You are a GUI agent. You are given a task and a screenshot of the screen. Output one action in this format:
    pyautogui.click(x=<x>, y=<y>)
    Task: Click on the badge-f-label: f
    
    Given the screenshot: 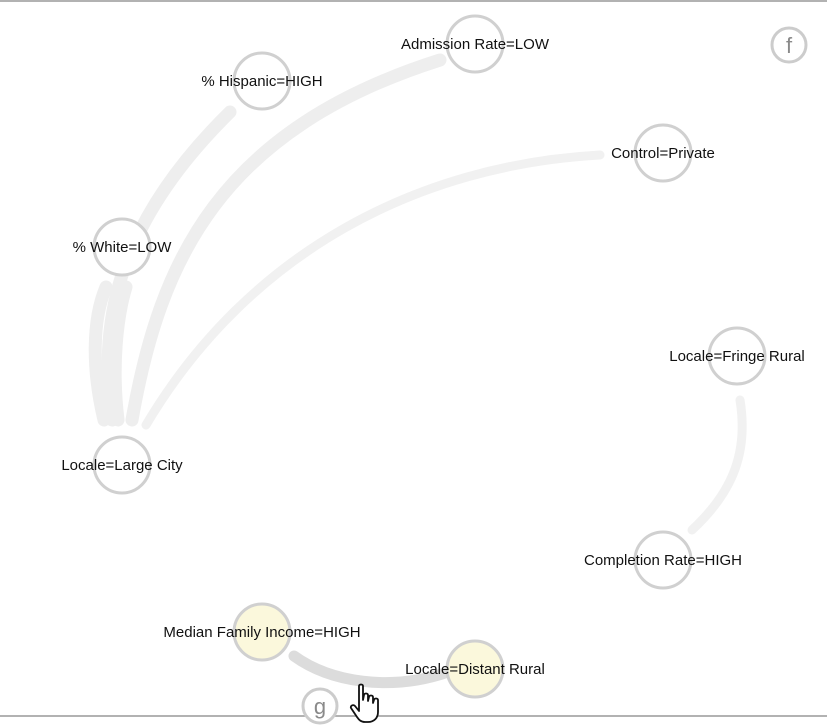 What is the action you would take?
    pyautogui.click(x=789, y=45)
    